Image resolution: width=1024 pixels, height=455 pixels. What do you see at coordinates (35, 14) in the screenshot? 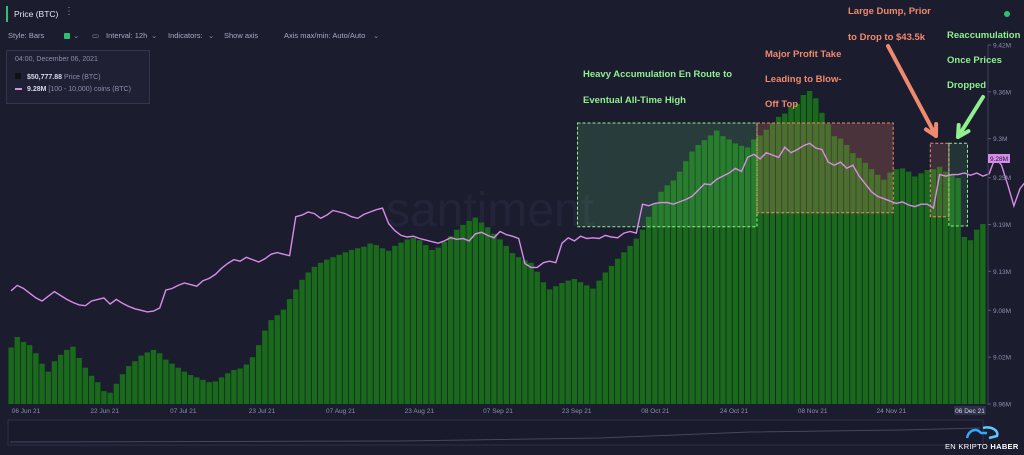
I see `tab-price-btc: Price (BTC)` at bounding box center [35, 14].